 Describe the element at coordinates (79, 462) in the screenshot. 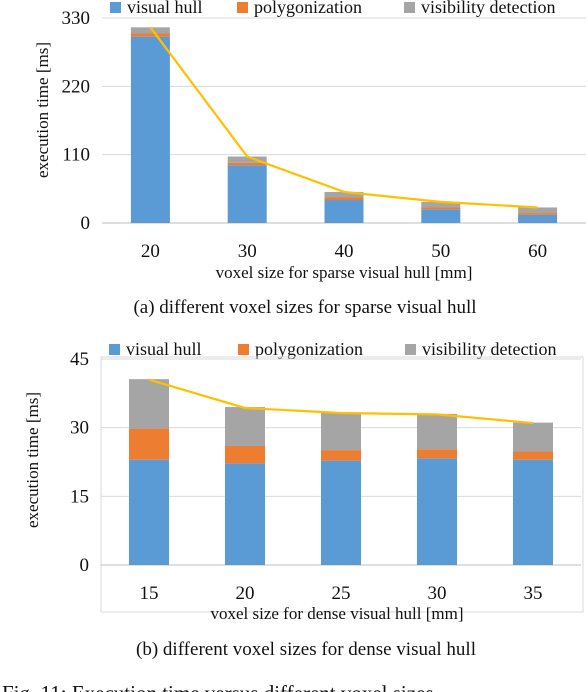

I see `chart-b-yticks: 0 15 30 45` at that location.